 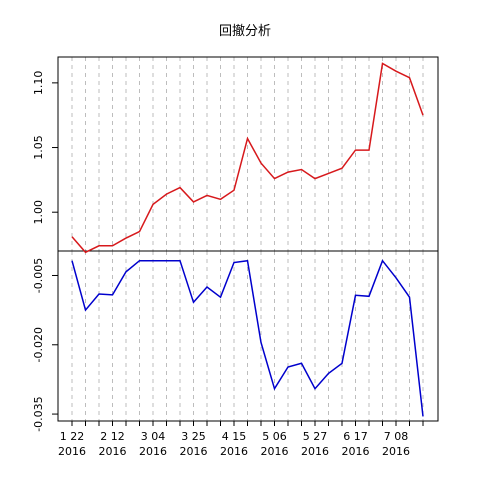 What do you see at coordinates (38, 344) in the screenshot?
I see `y-tick-label: -0.020` at bounding box center [38, 344].